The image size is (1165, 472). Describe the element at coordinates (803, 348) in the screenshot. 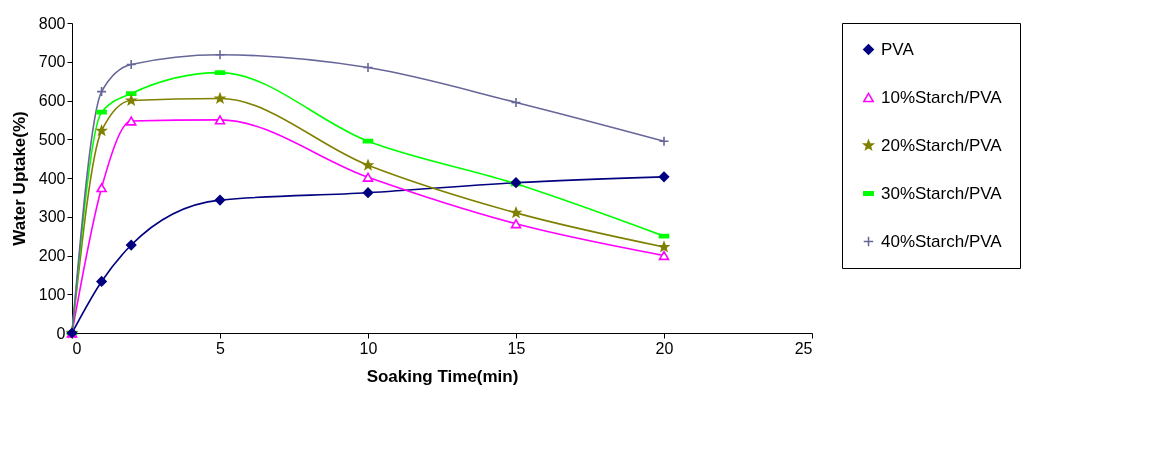

I see `x-tick-label: 25` at that location.